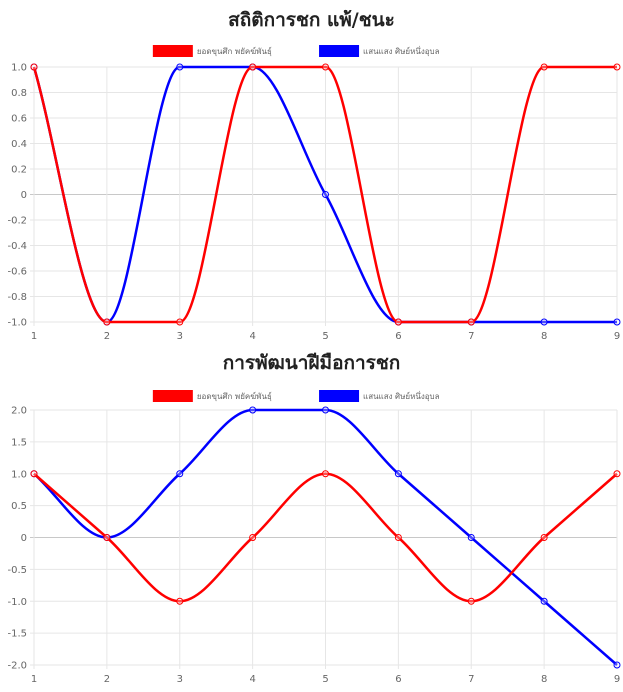 Image resolution: width=623 pixels, height=692 pixels. What do you see at coordinates (17, 634) in the screenshot?
I see `y-tick-label: -1.5` at bounding box center [17, 634].